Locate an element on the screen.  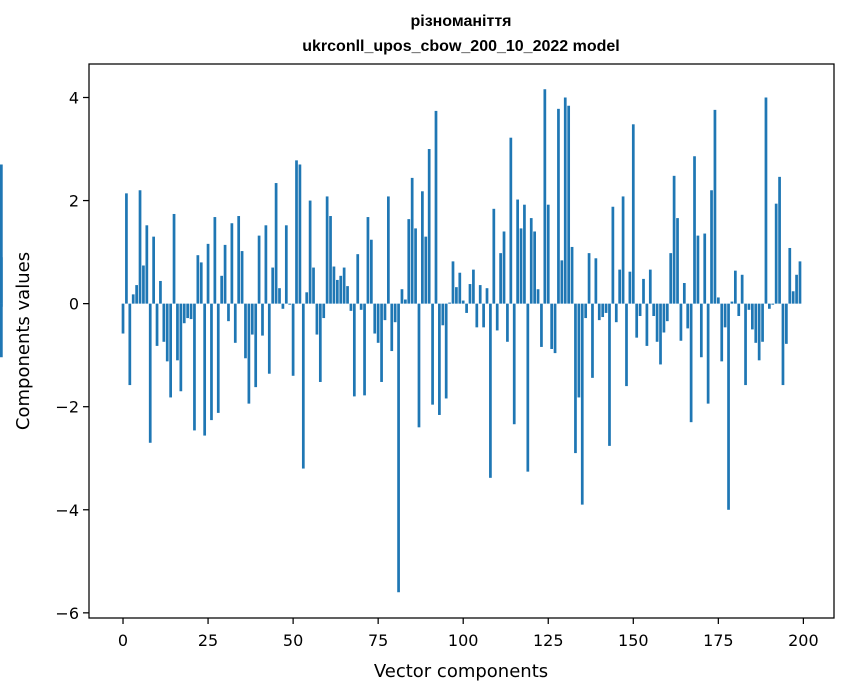
y-tick-label: −2 is located at coordinates (67, 407).